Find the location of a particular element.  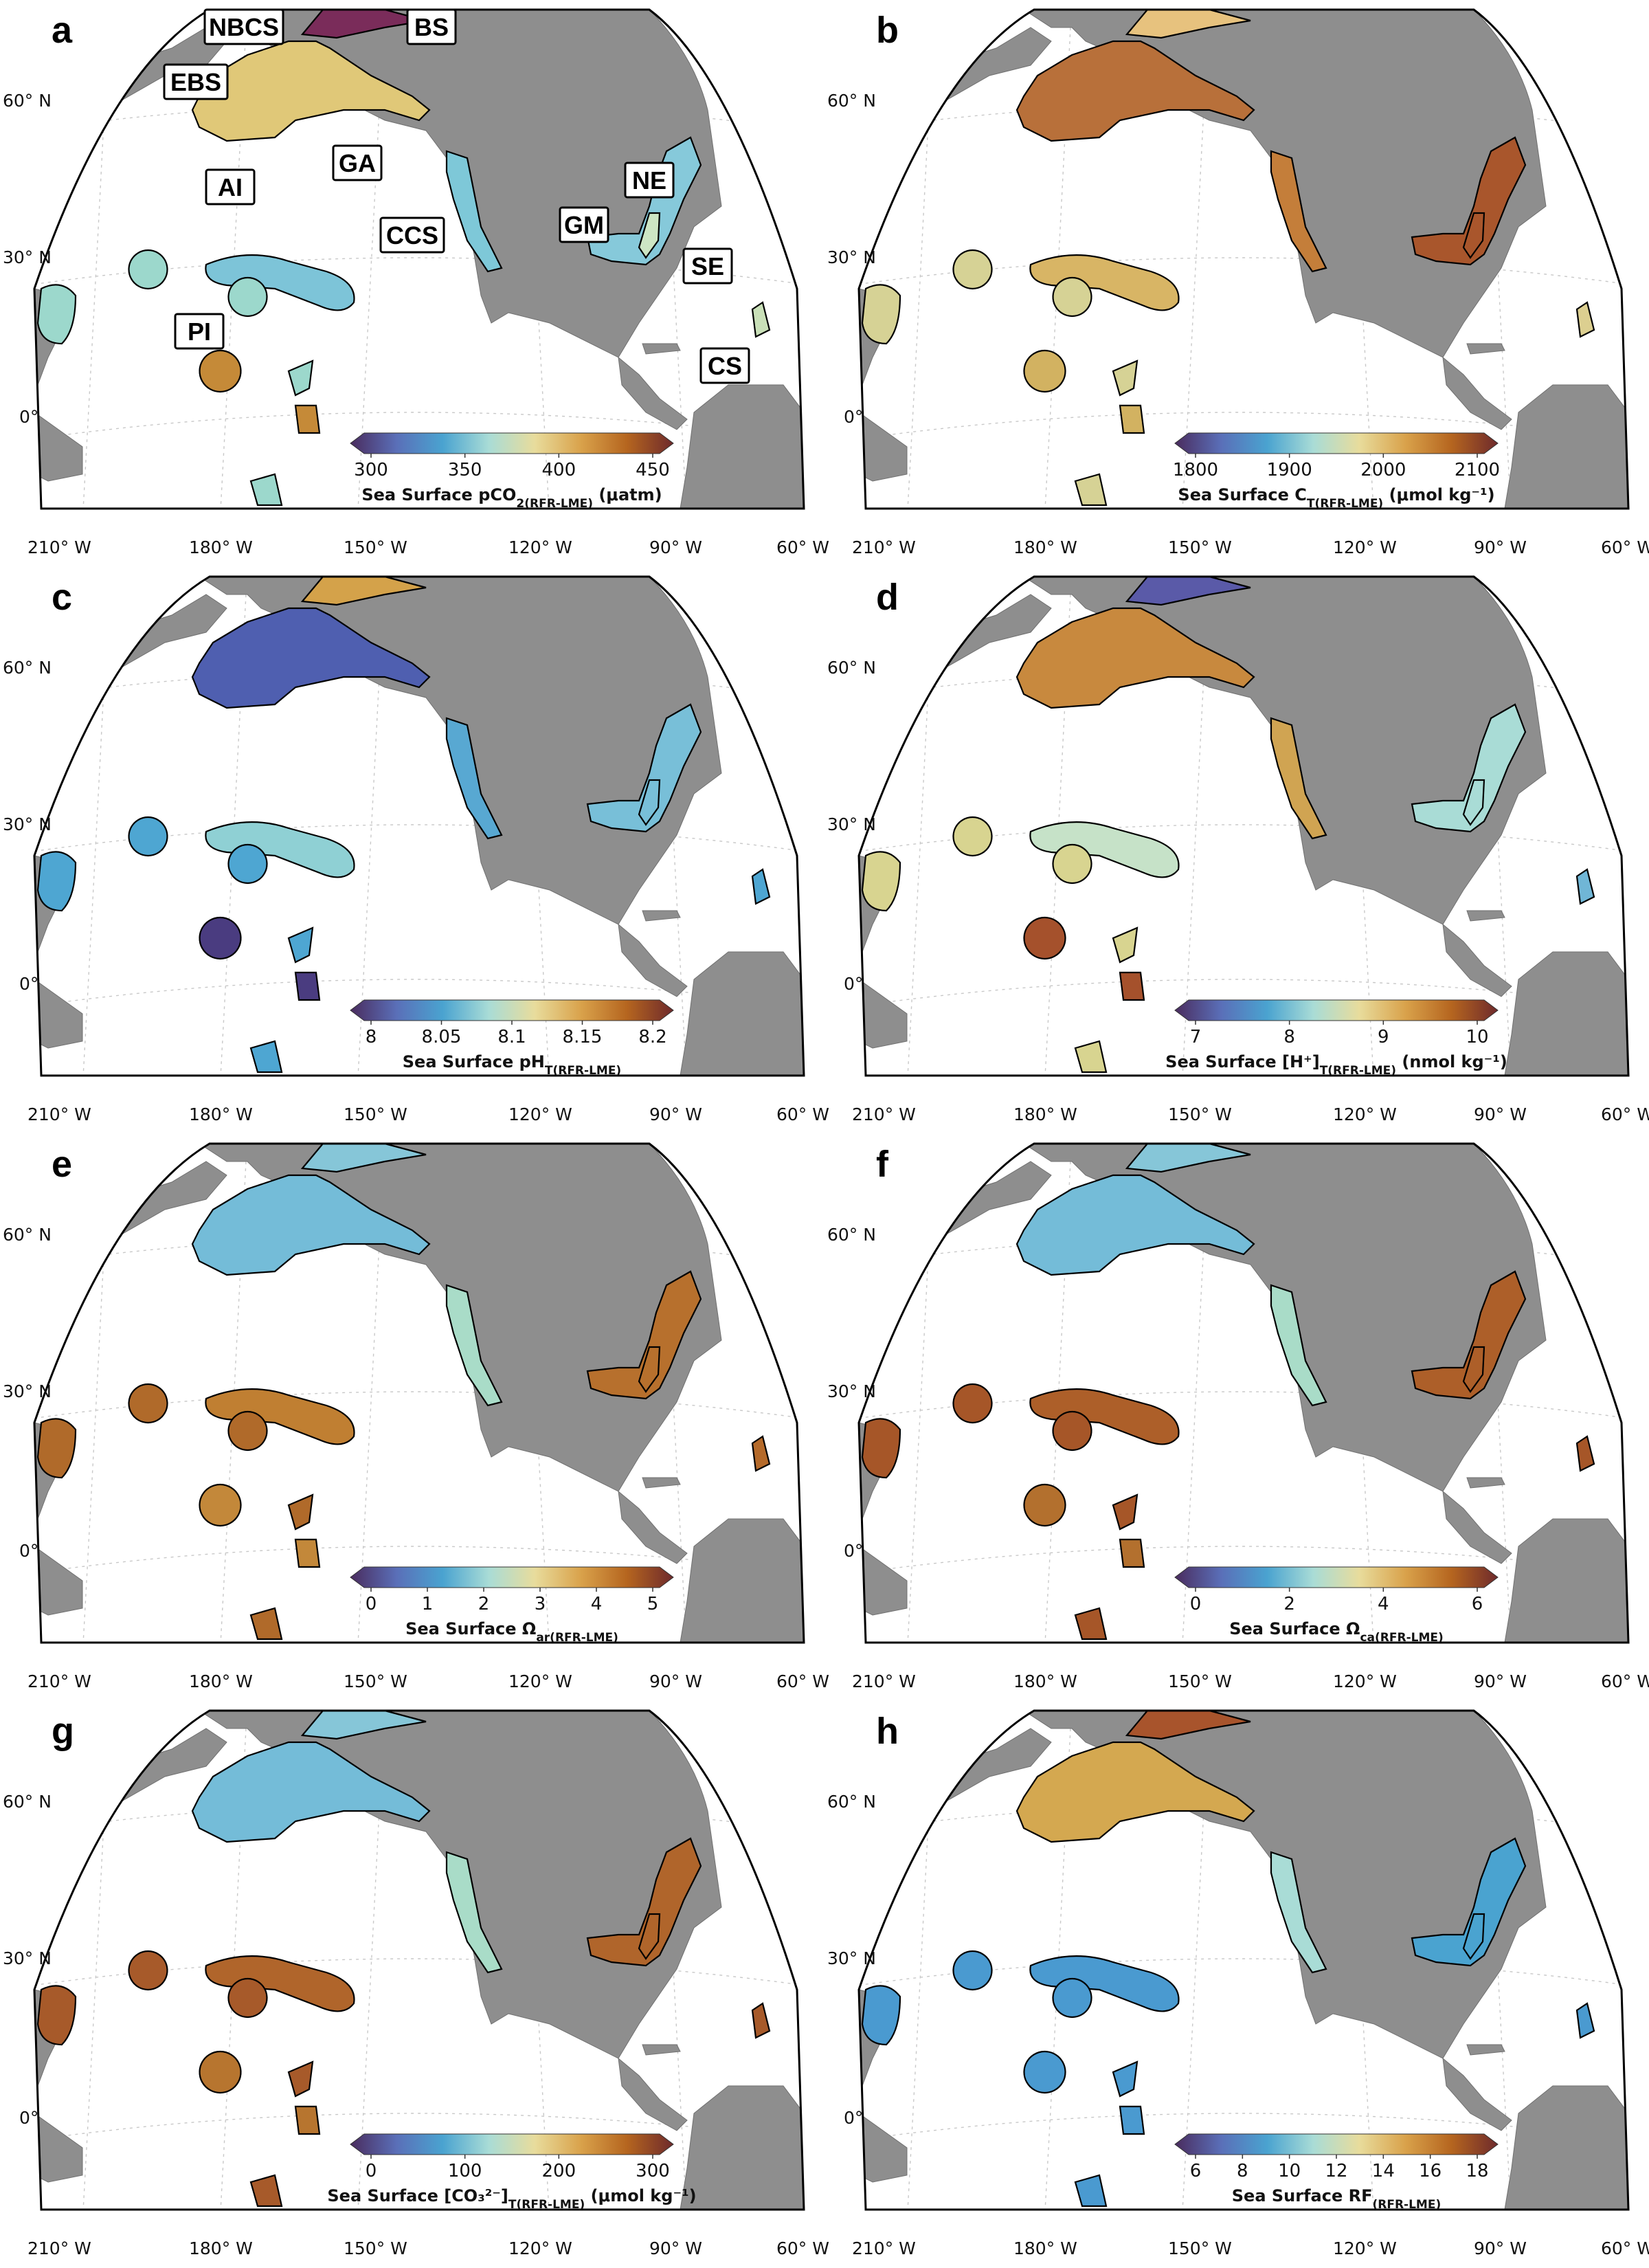

colorbar-tick-label: 2 is located at coordinates (484, 1604).